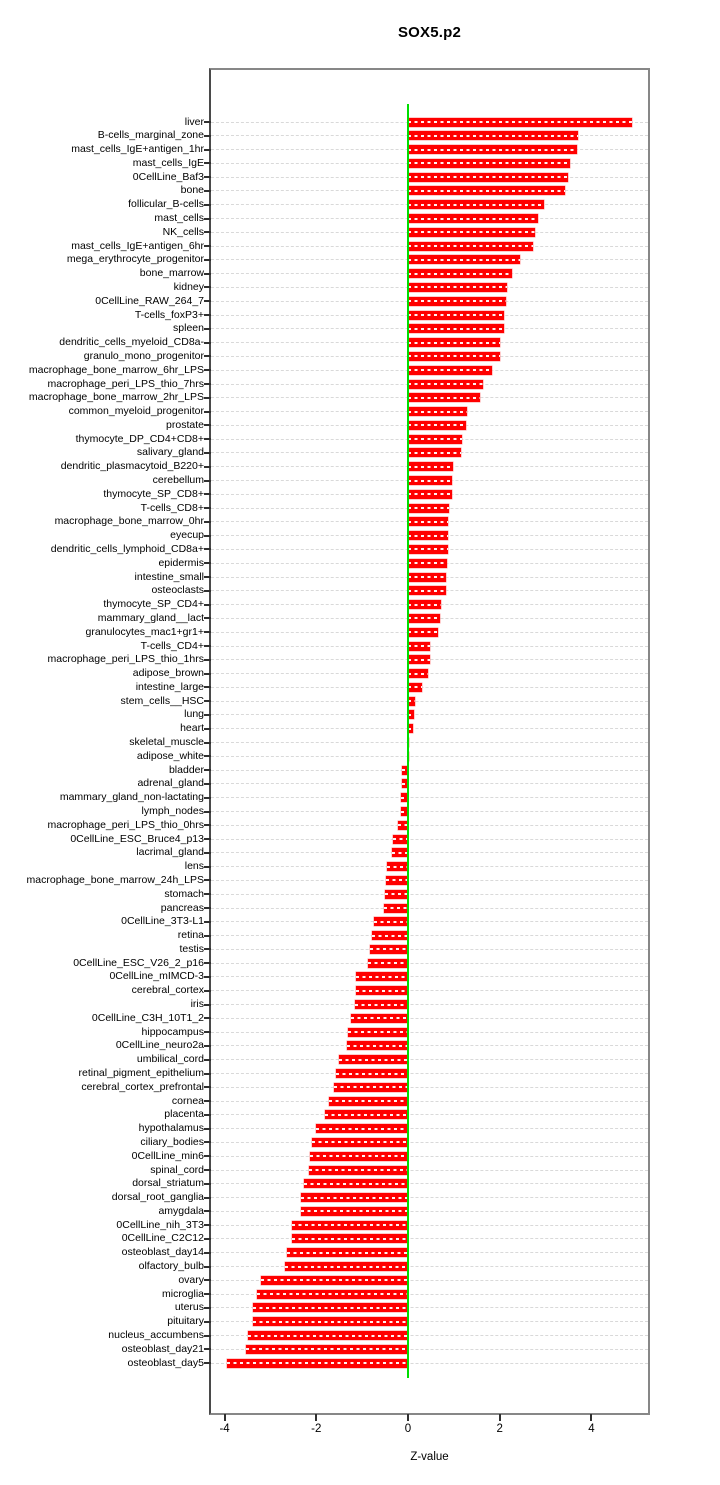 The image size is (720, 1485). I want to click on y-axis-label: thymocyte_DP_CD4+CD8+, so click(139, 438).